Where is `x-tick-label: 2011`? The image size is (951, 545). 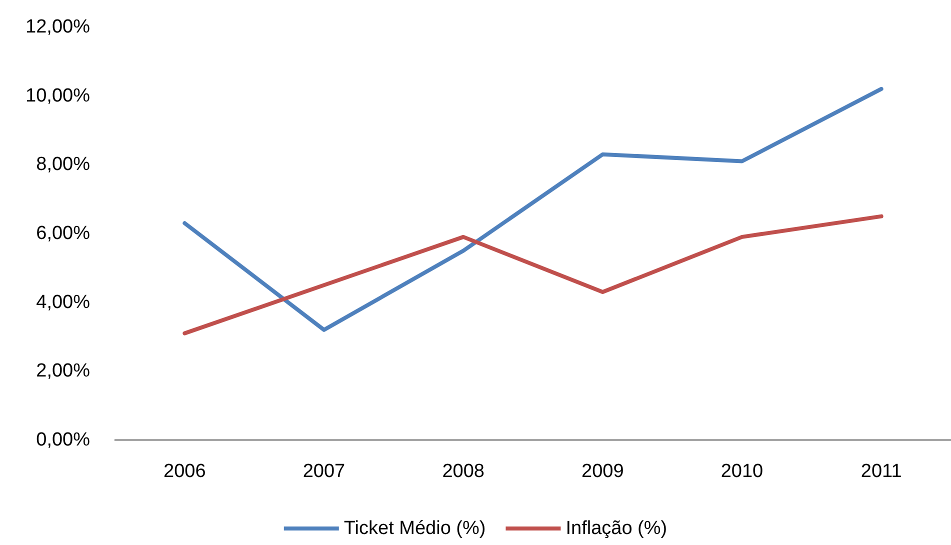
x-tick-label: 2011 is located at coordinates (881, 471).